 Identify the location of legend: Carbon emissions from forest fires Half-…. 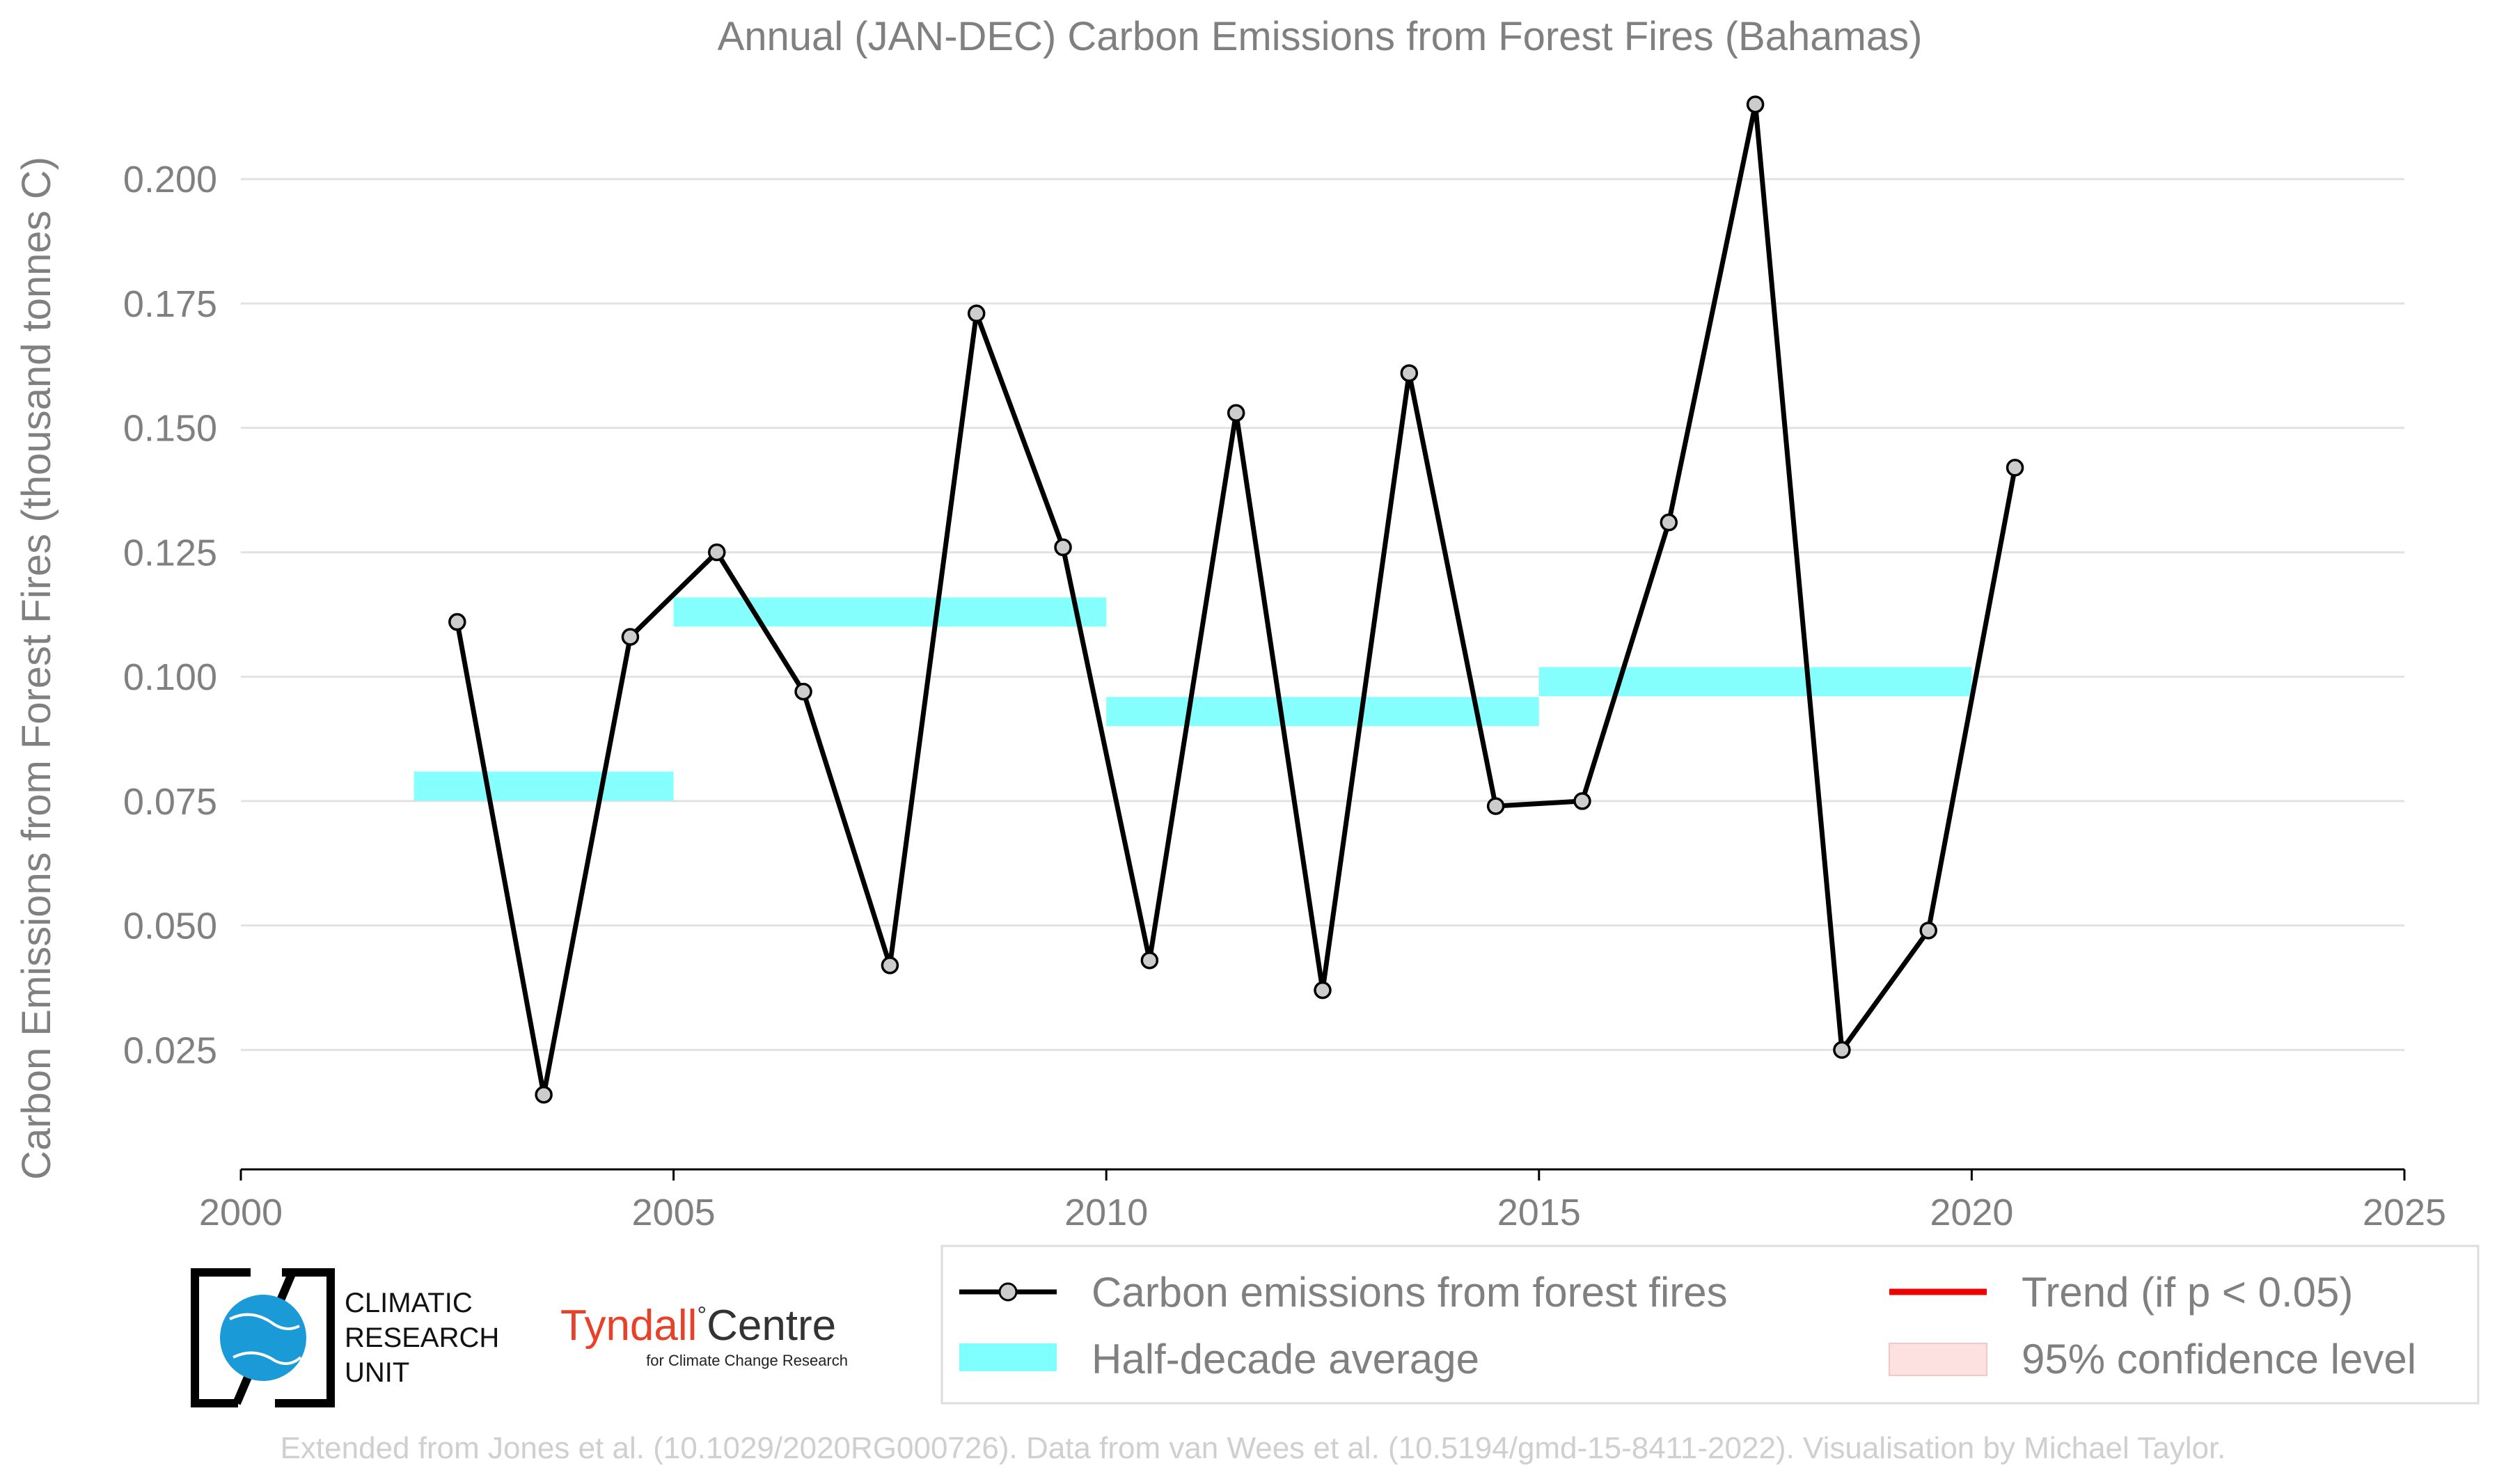
(1710, 1325).